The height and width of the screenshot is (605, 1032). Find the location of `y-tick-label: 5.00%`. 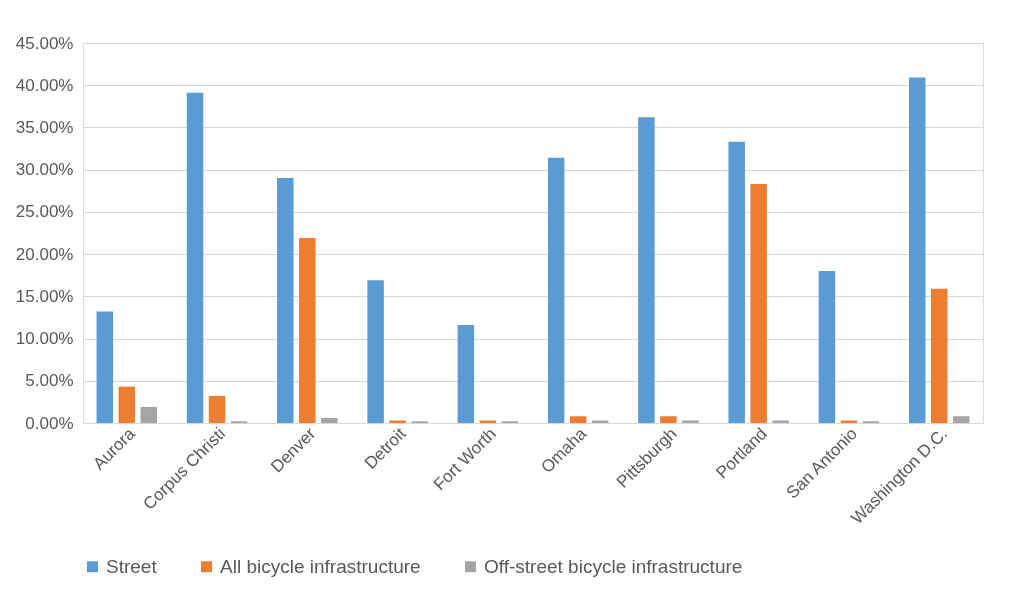

y-tick-label: 5.00% is located at coordinates (49, 381).